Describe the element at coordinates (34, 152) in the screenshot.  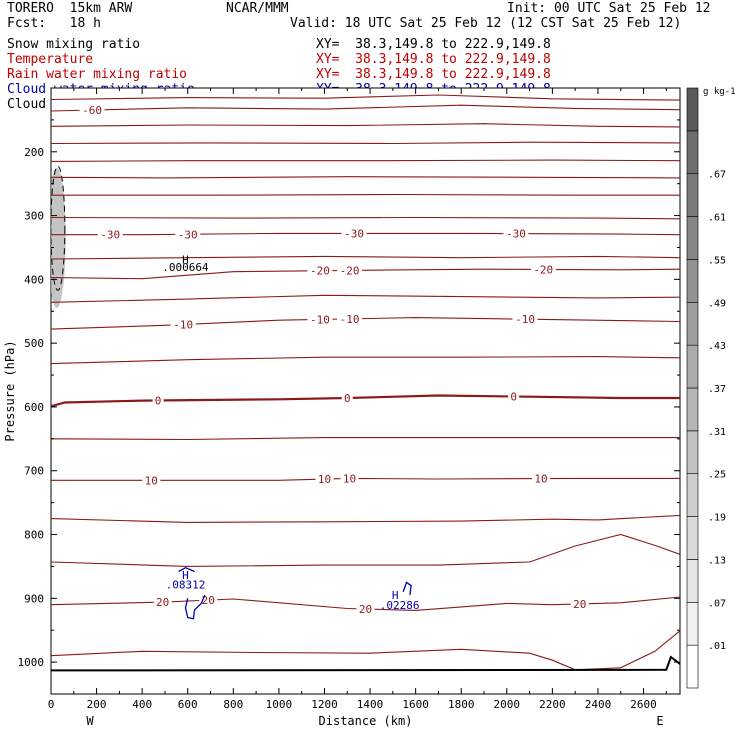
I see `y-tick-label: 200` at that location.